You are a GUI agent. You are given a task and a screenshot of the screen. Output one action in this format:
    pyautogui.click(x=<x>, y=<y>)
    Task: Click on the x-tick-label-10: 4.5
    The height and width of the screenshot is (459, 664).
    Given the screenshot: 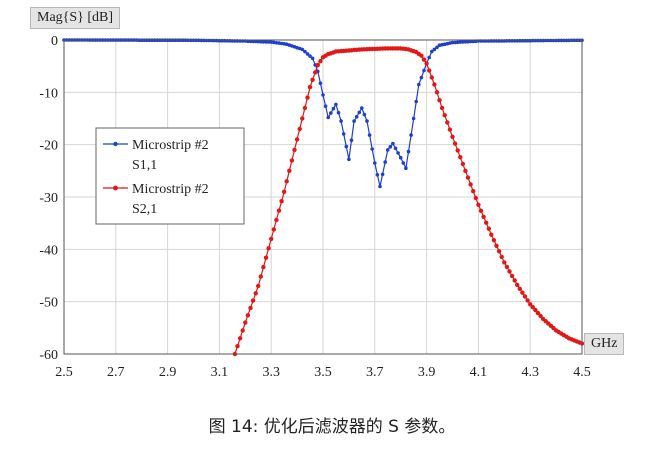 What is the action you would take?
    pyautogui.click(x=582, y=372)
    